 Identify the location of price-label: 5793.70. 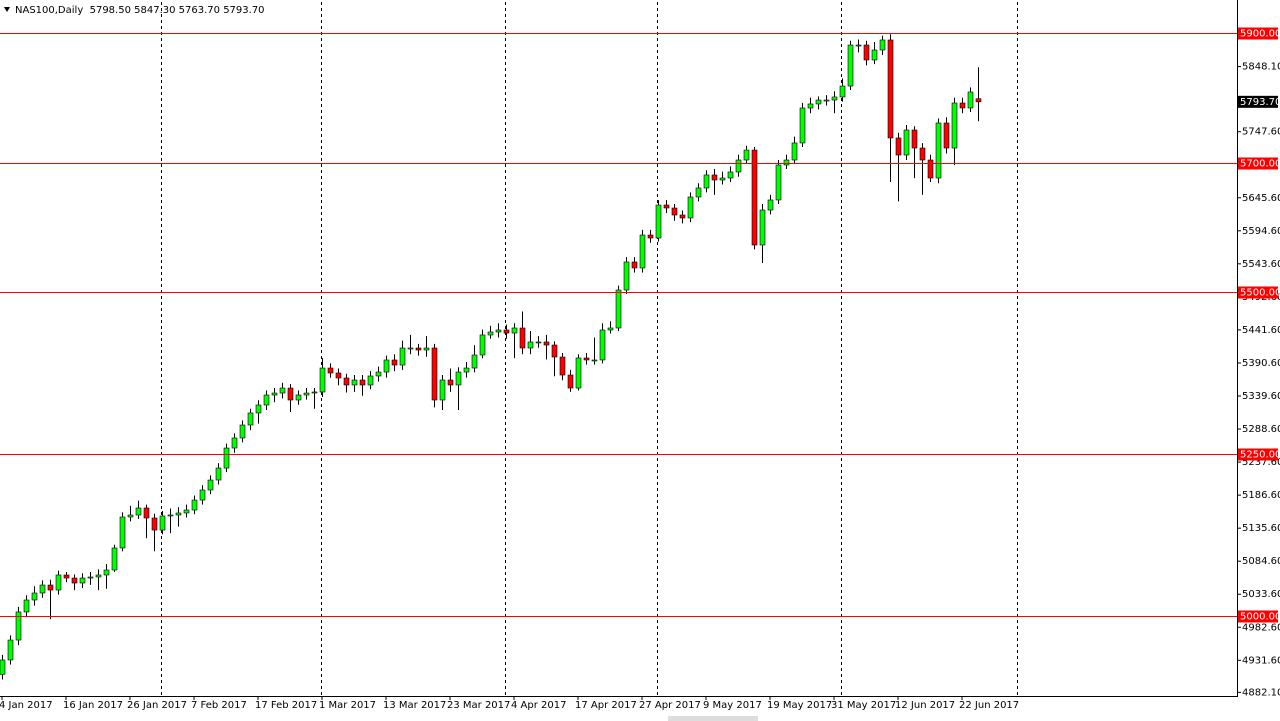
(1260, 102).